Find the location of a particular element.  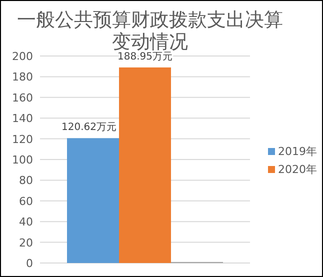

y-tick-label: 20 is located at coordinates (26, 243).